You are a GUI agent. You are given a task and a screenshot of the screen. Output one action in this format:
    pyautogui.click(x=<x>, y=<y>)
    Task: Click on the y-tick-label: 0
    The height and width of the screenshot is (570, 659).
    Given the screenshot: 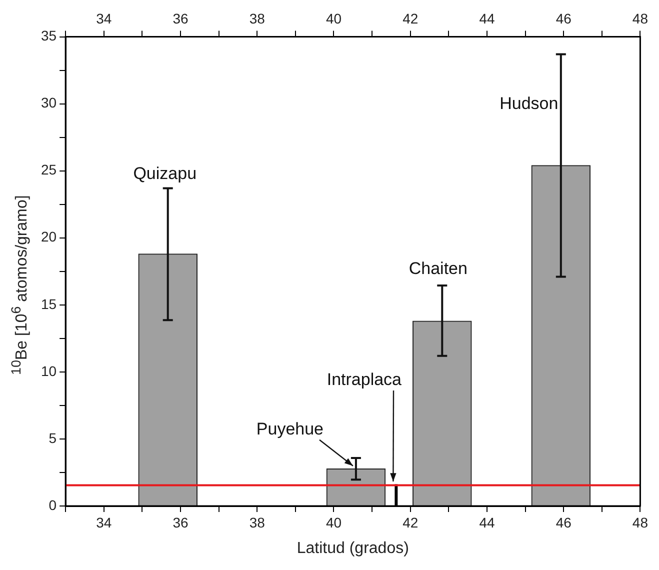 What is the action you would take?
    pyautogui.click(x=52, y=504)
    